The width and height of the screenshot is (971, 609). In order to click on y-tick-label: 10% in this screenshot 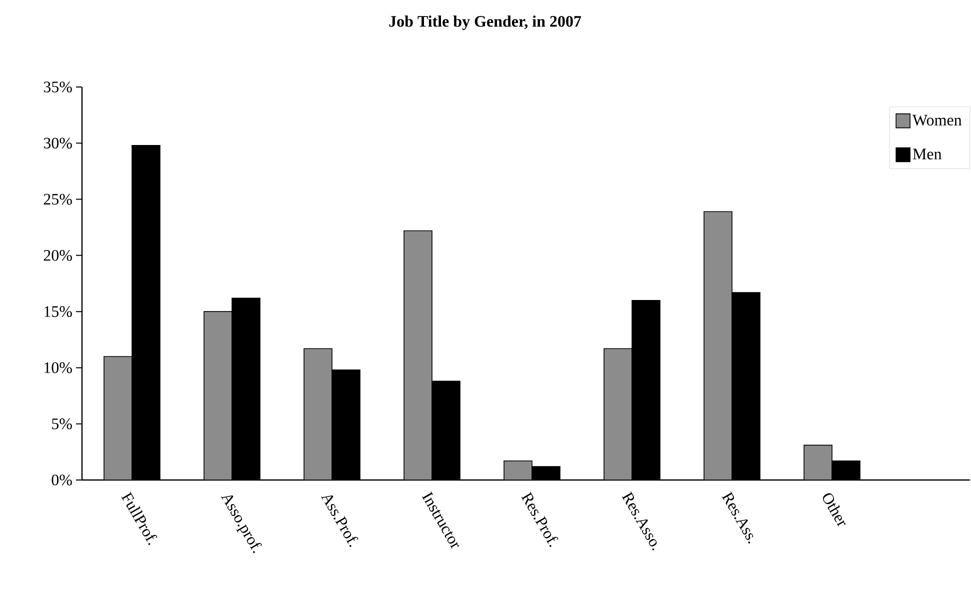, I will do `click(58, 368)`.